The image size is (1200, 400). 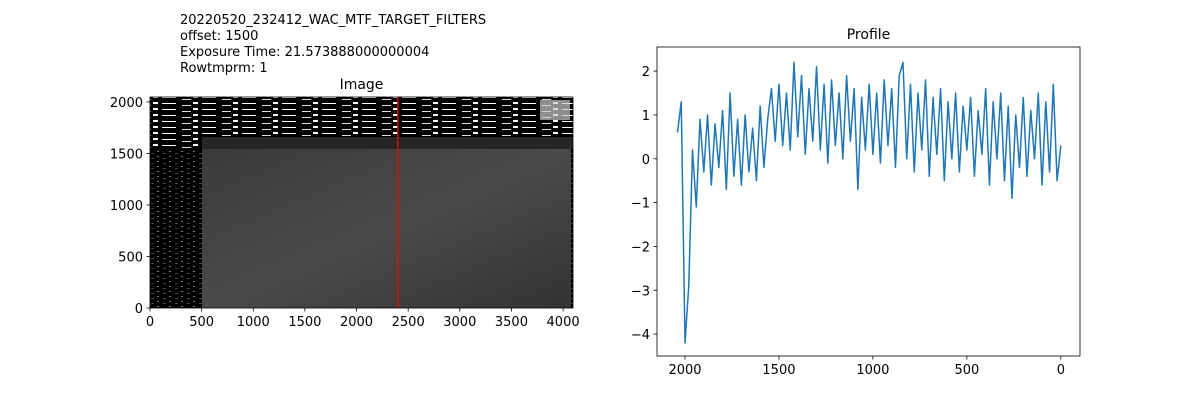 What do you see at coordinates (563, 322) in the screenshot?
I see `x-tick-label: 4000` at bounding box center [563, 322].